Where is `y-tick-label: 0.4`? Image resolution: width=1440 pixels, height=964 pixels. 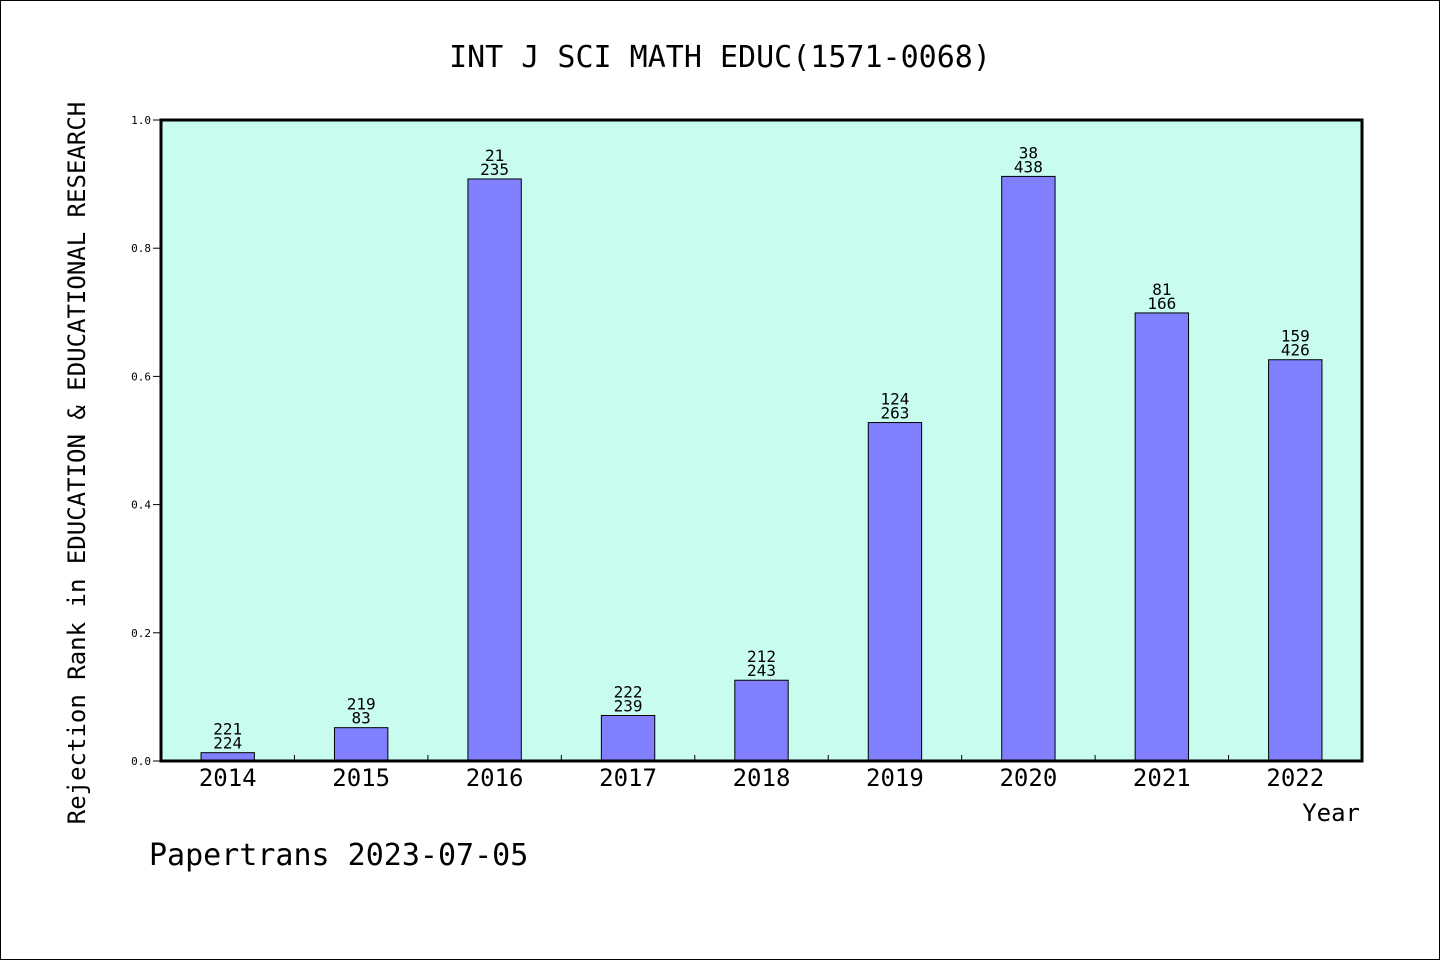
y-tick-label: 0.4 is located at coordinates (141, 505).